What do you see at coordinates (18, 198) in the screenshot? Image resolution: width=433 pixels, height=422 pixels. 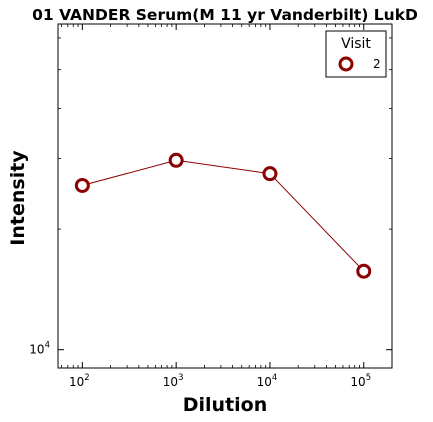 I see `y-axis-label: Intensity` at bounding box center [18, 198].